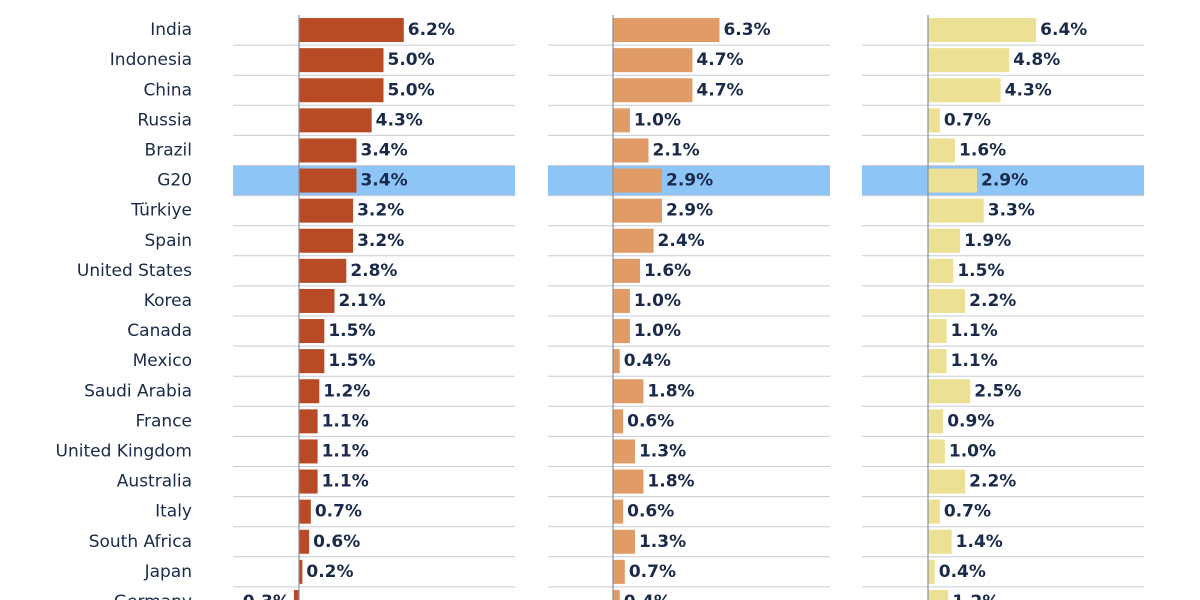 Image resolution: width=1200 pixels, height=600 pixels. I want to click on country-label: Germany, so click(153, 596).